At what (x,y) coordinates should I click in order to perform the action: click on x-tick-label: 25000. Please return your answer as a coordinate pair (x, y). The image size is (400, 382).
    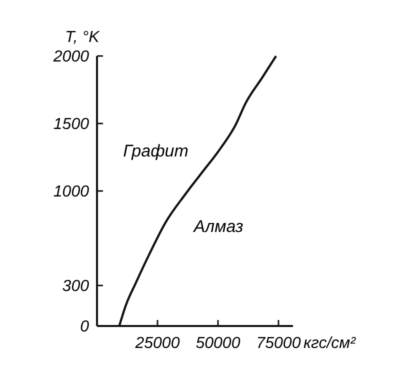
    Looking at the image, I should click on (157, 343).